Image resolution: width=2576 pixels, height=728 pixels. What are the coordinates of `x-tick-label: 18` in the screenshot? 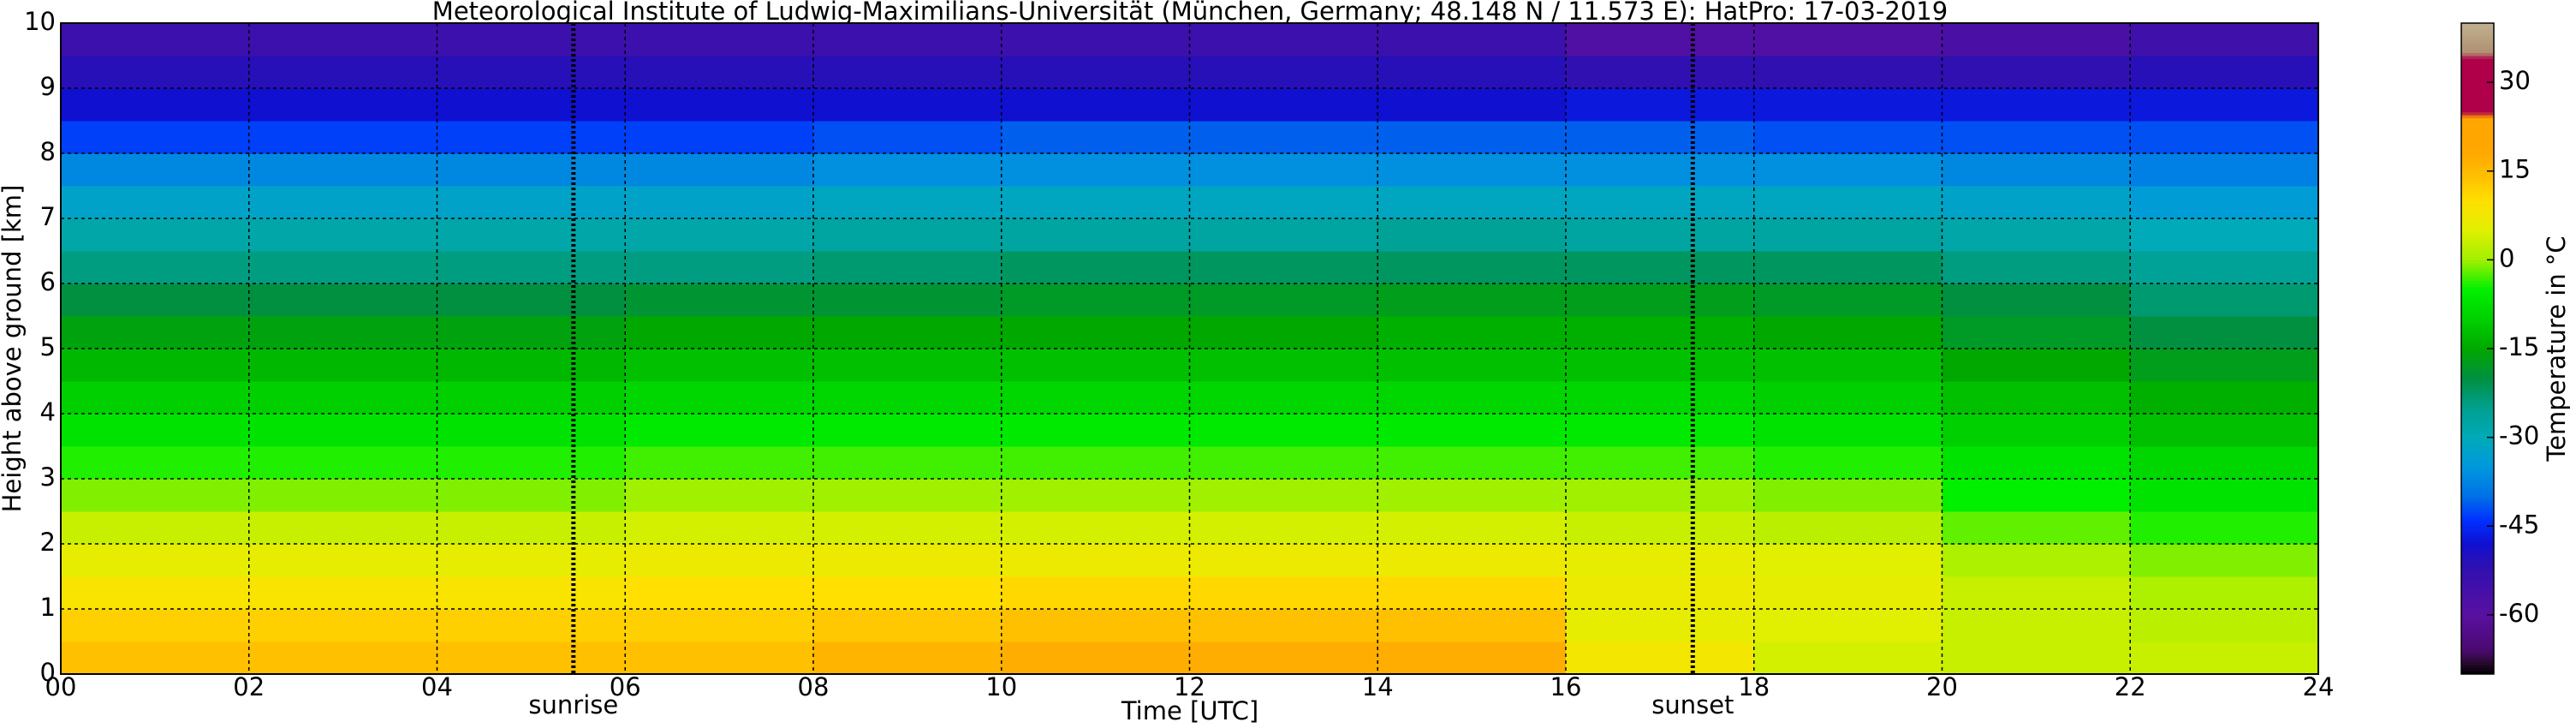 It's located at (1754, 686).